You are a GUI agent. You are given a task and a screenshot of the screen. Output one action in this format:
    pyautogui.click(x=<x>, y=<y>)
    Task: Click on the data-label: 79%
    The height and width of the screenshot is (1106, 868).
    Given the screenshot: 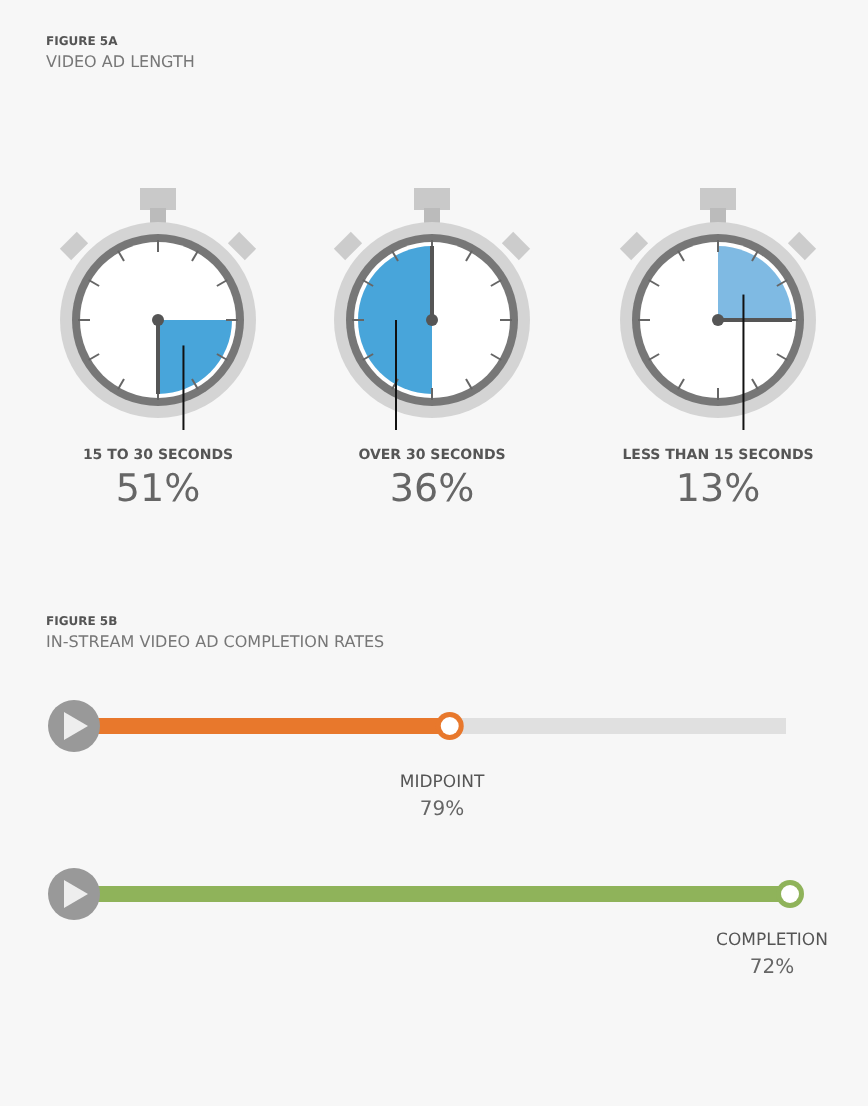 What is the action you would take?
    pyautogui.click(x=442, y=810)
    